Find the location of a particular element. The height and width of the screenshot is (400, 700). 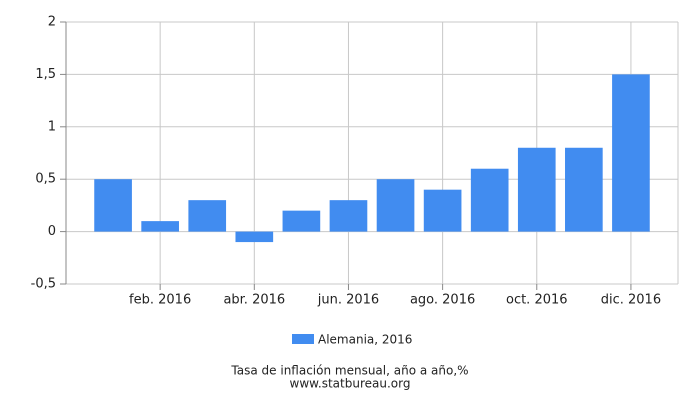

y-tick-label: 0,5 is located at coordinates (45, 179).